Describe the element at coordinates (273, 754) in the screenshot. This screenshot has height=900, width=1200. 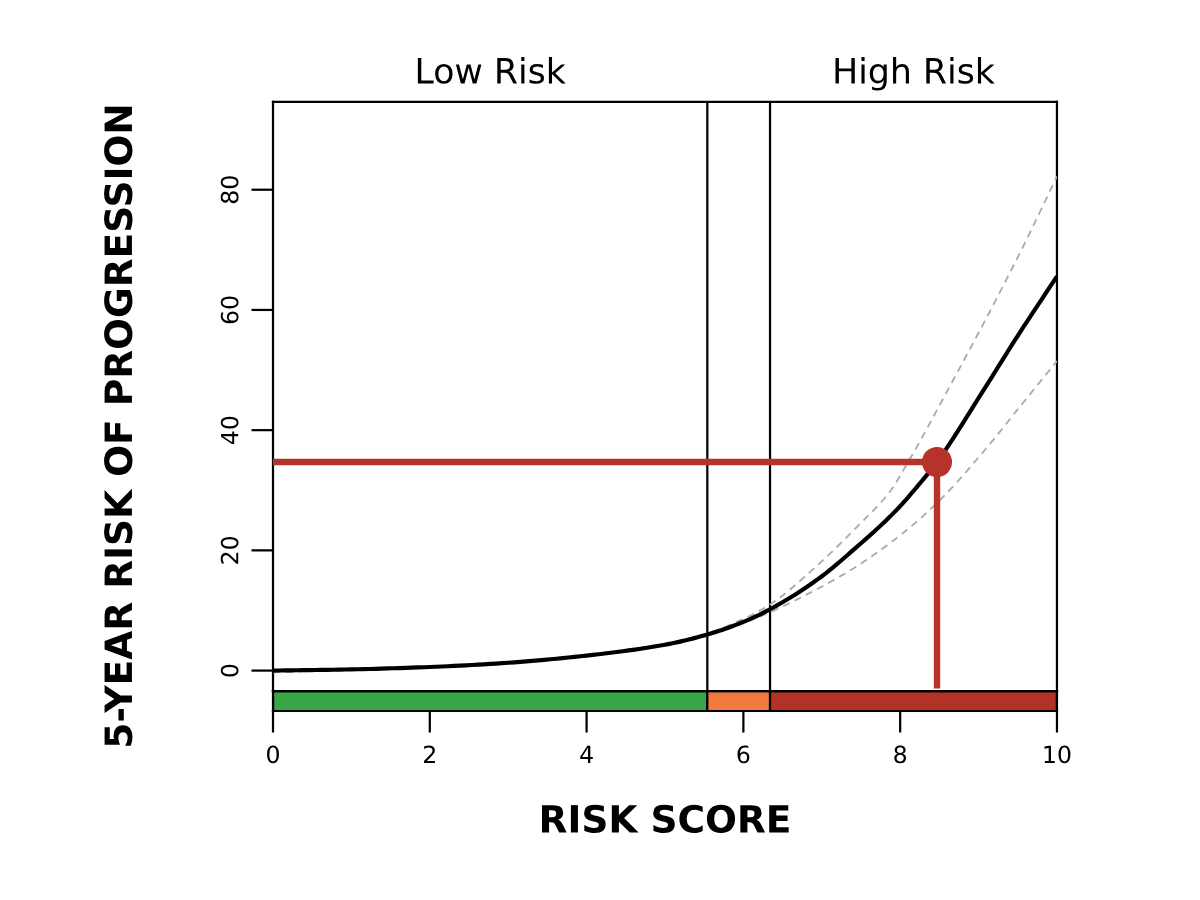
I see `x-tick-label: 0` at that location.